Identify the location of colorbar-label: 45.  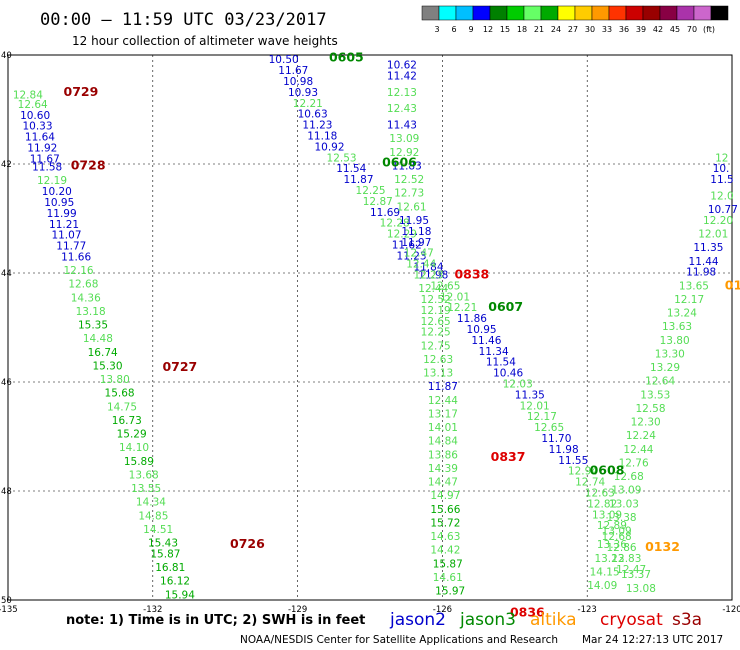
(675, 29).